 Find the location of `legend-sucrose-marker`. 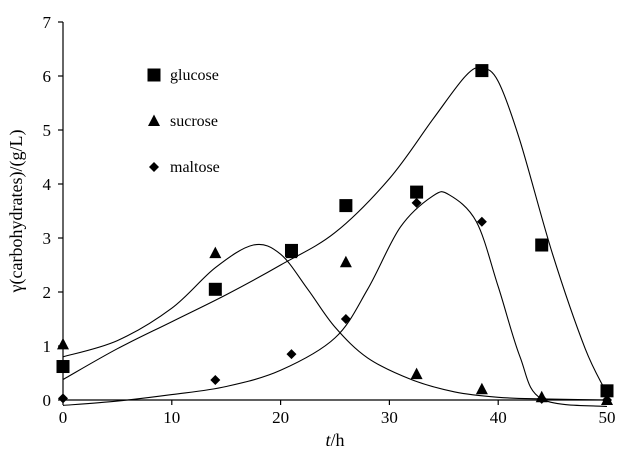

legend-sucrose-marker is located at coordinates (154, 120).